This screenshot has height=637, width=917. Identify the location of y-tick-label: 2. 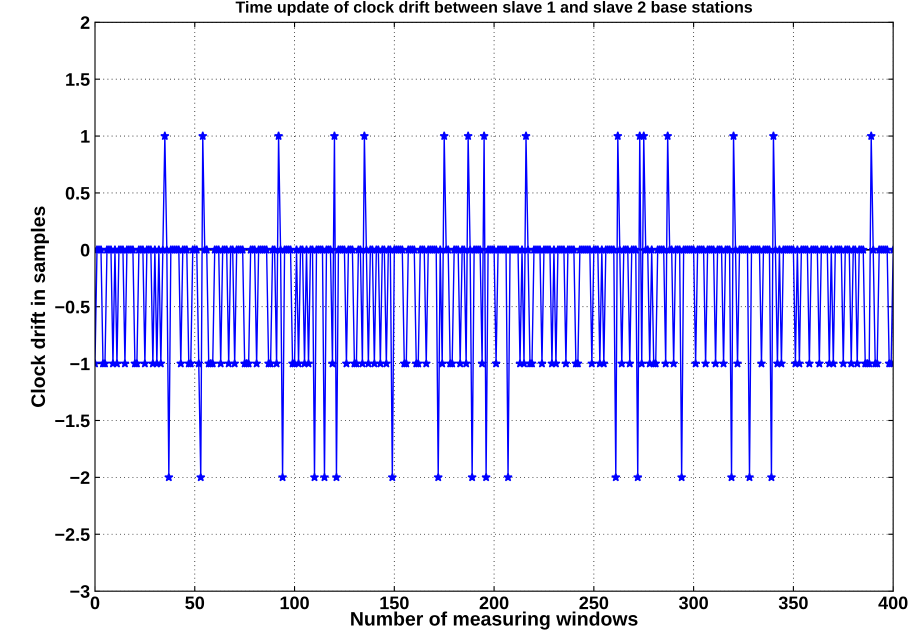
(85, 22).